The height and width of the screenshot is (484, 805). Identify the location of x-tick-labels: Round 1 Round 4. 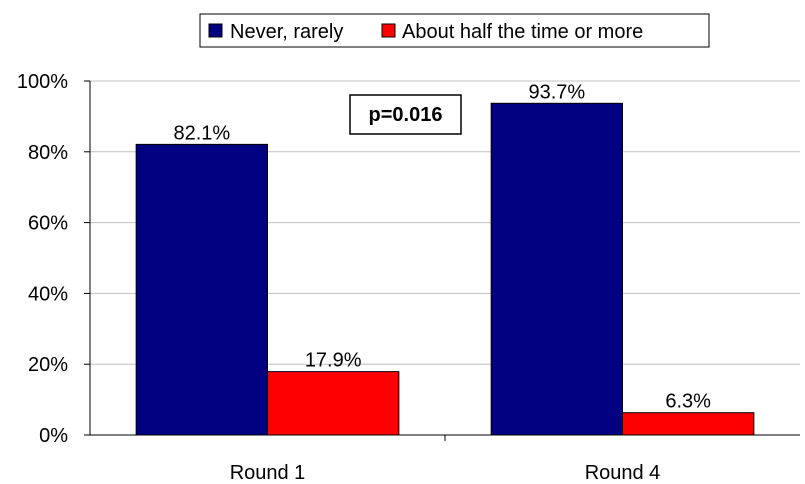
(445, 473).